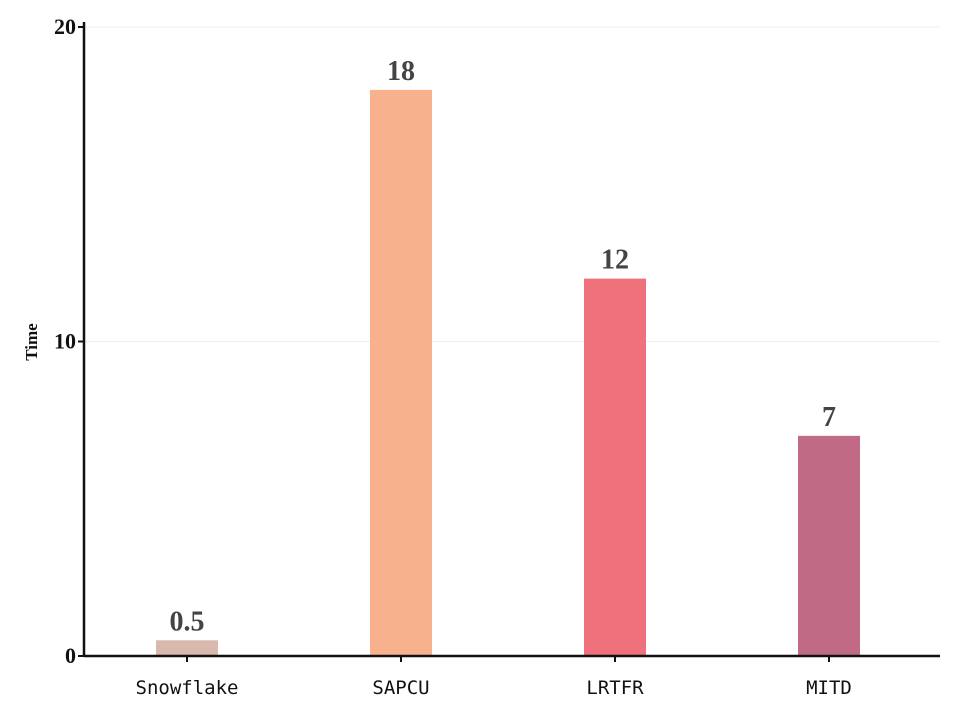 The width and height of the screenshot is (960, 720). Describe the element at coordinates (615, 260) in the screenshot. I see `bar-value-label: 12` at that location.